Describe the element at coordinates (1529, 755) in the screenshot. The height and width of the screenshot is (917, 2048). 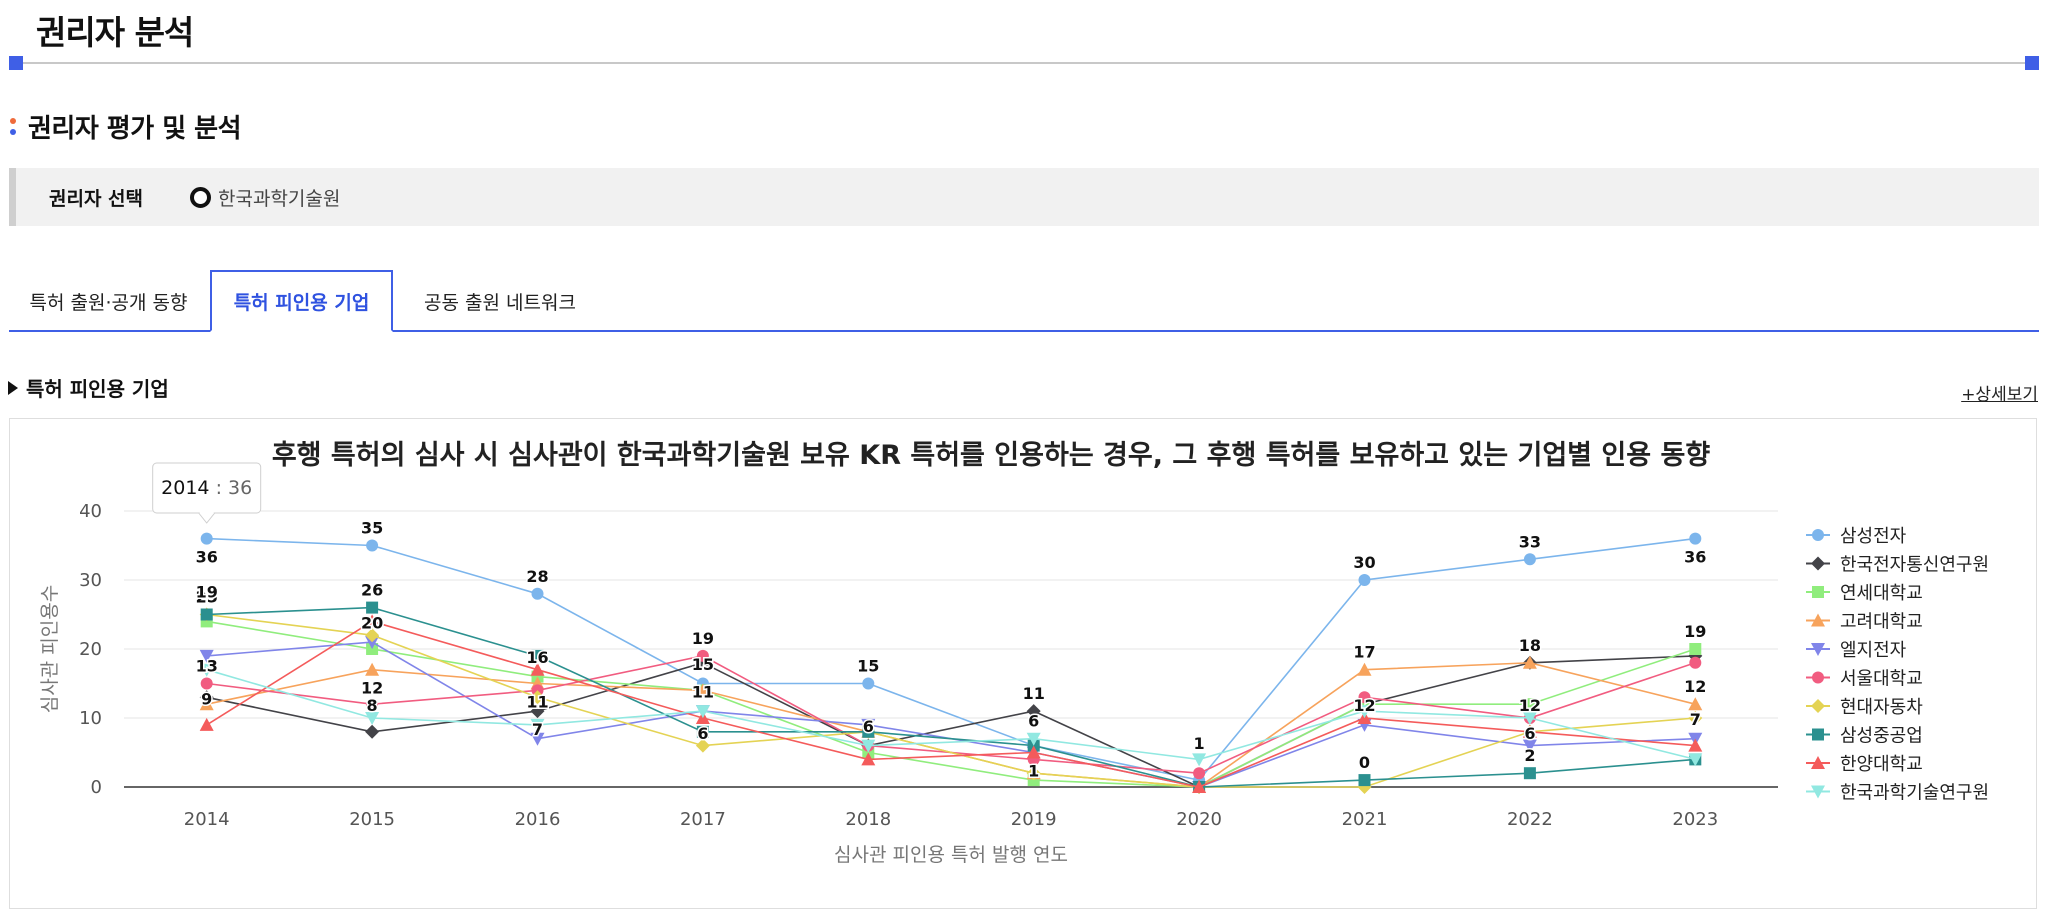
I see `data-label: 2` at that location.